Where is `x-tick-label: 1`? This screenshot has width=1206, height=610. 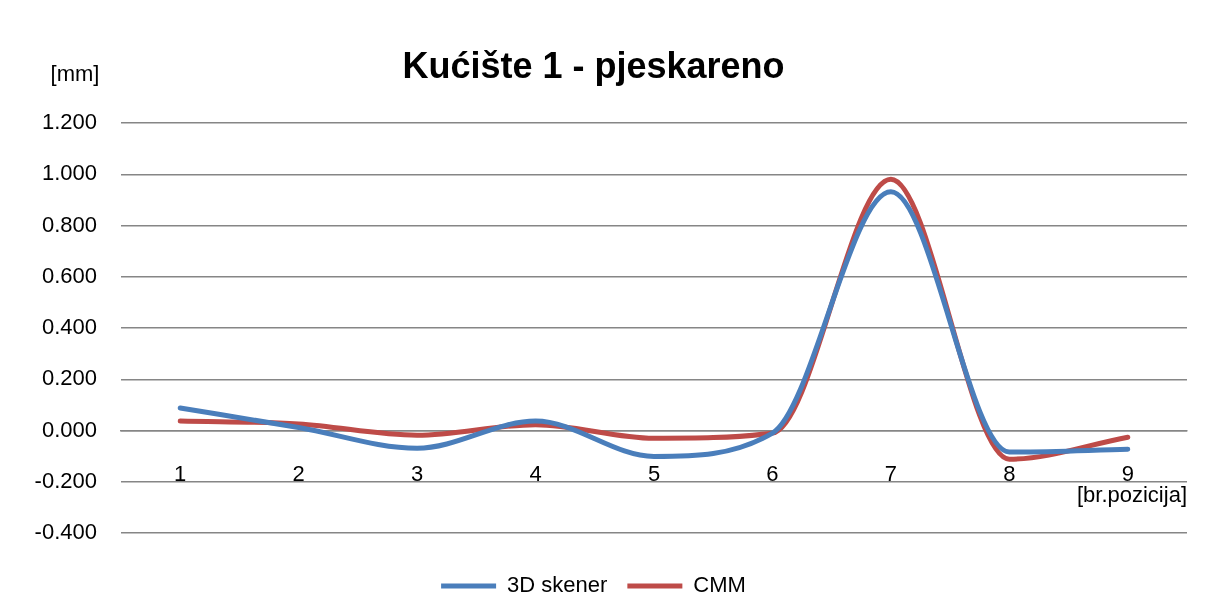 x-tick-label: 1 is located at coordinates (180, 473).